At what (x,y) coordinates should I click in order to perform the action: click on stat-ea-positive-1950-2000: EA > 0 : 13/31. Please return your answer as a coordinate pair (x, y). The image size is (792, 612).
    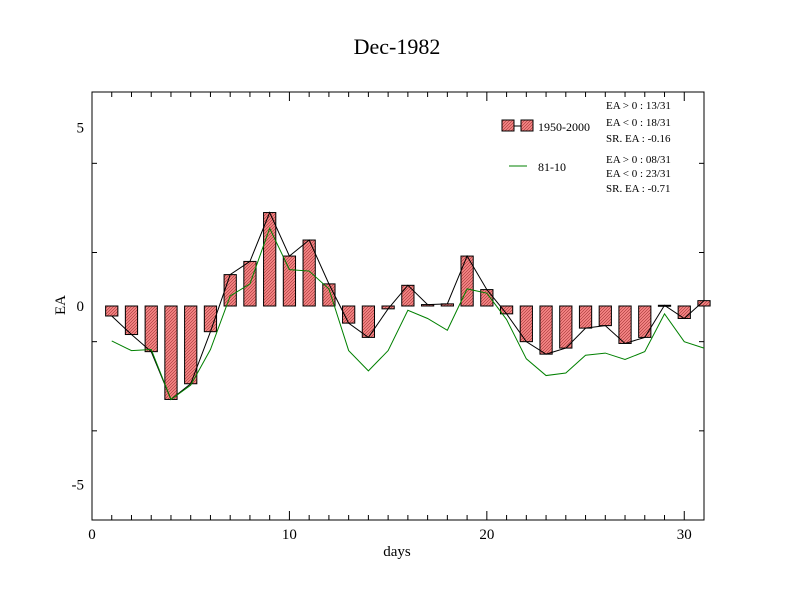
    Looking at the image, I should click on (638, 106).